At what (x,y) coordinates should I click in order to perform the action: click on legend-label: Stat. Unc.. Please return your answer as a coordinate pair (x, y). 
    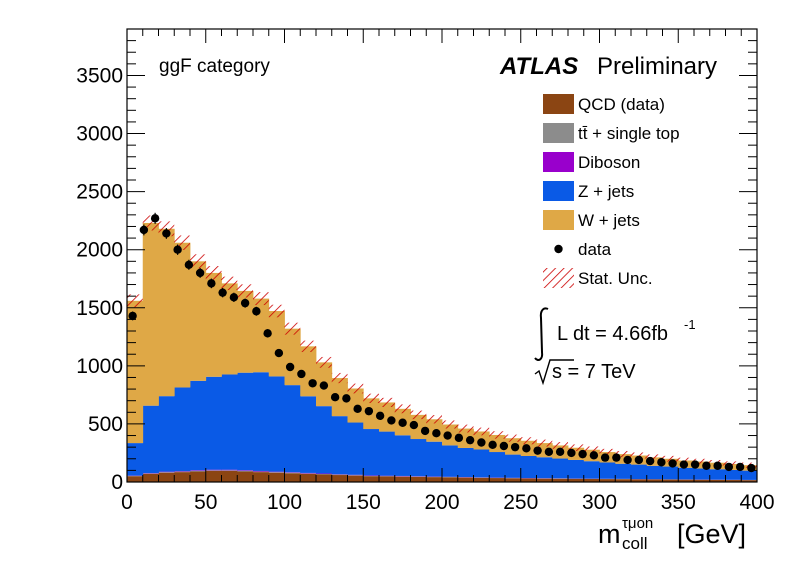
    Looking at the image, I should click on (615, 278).